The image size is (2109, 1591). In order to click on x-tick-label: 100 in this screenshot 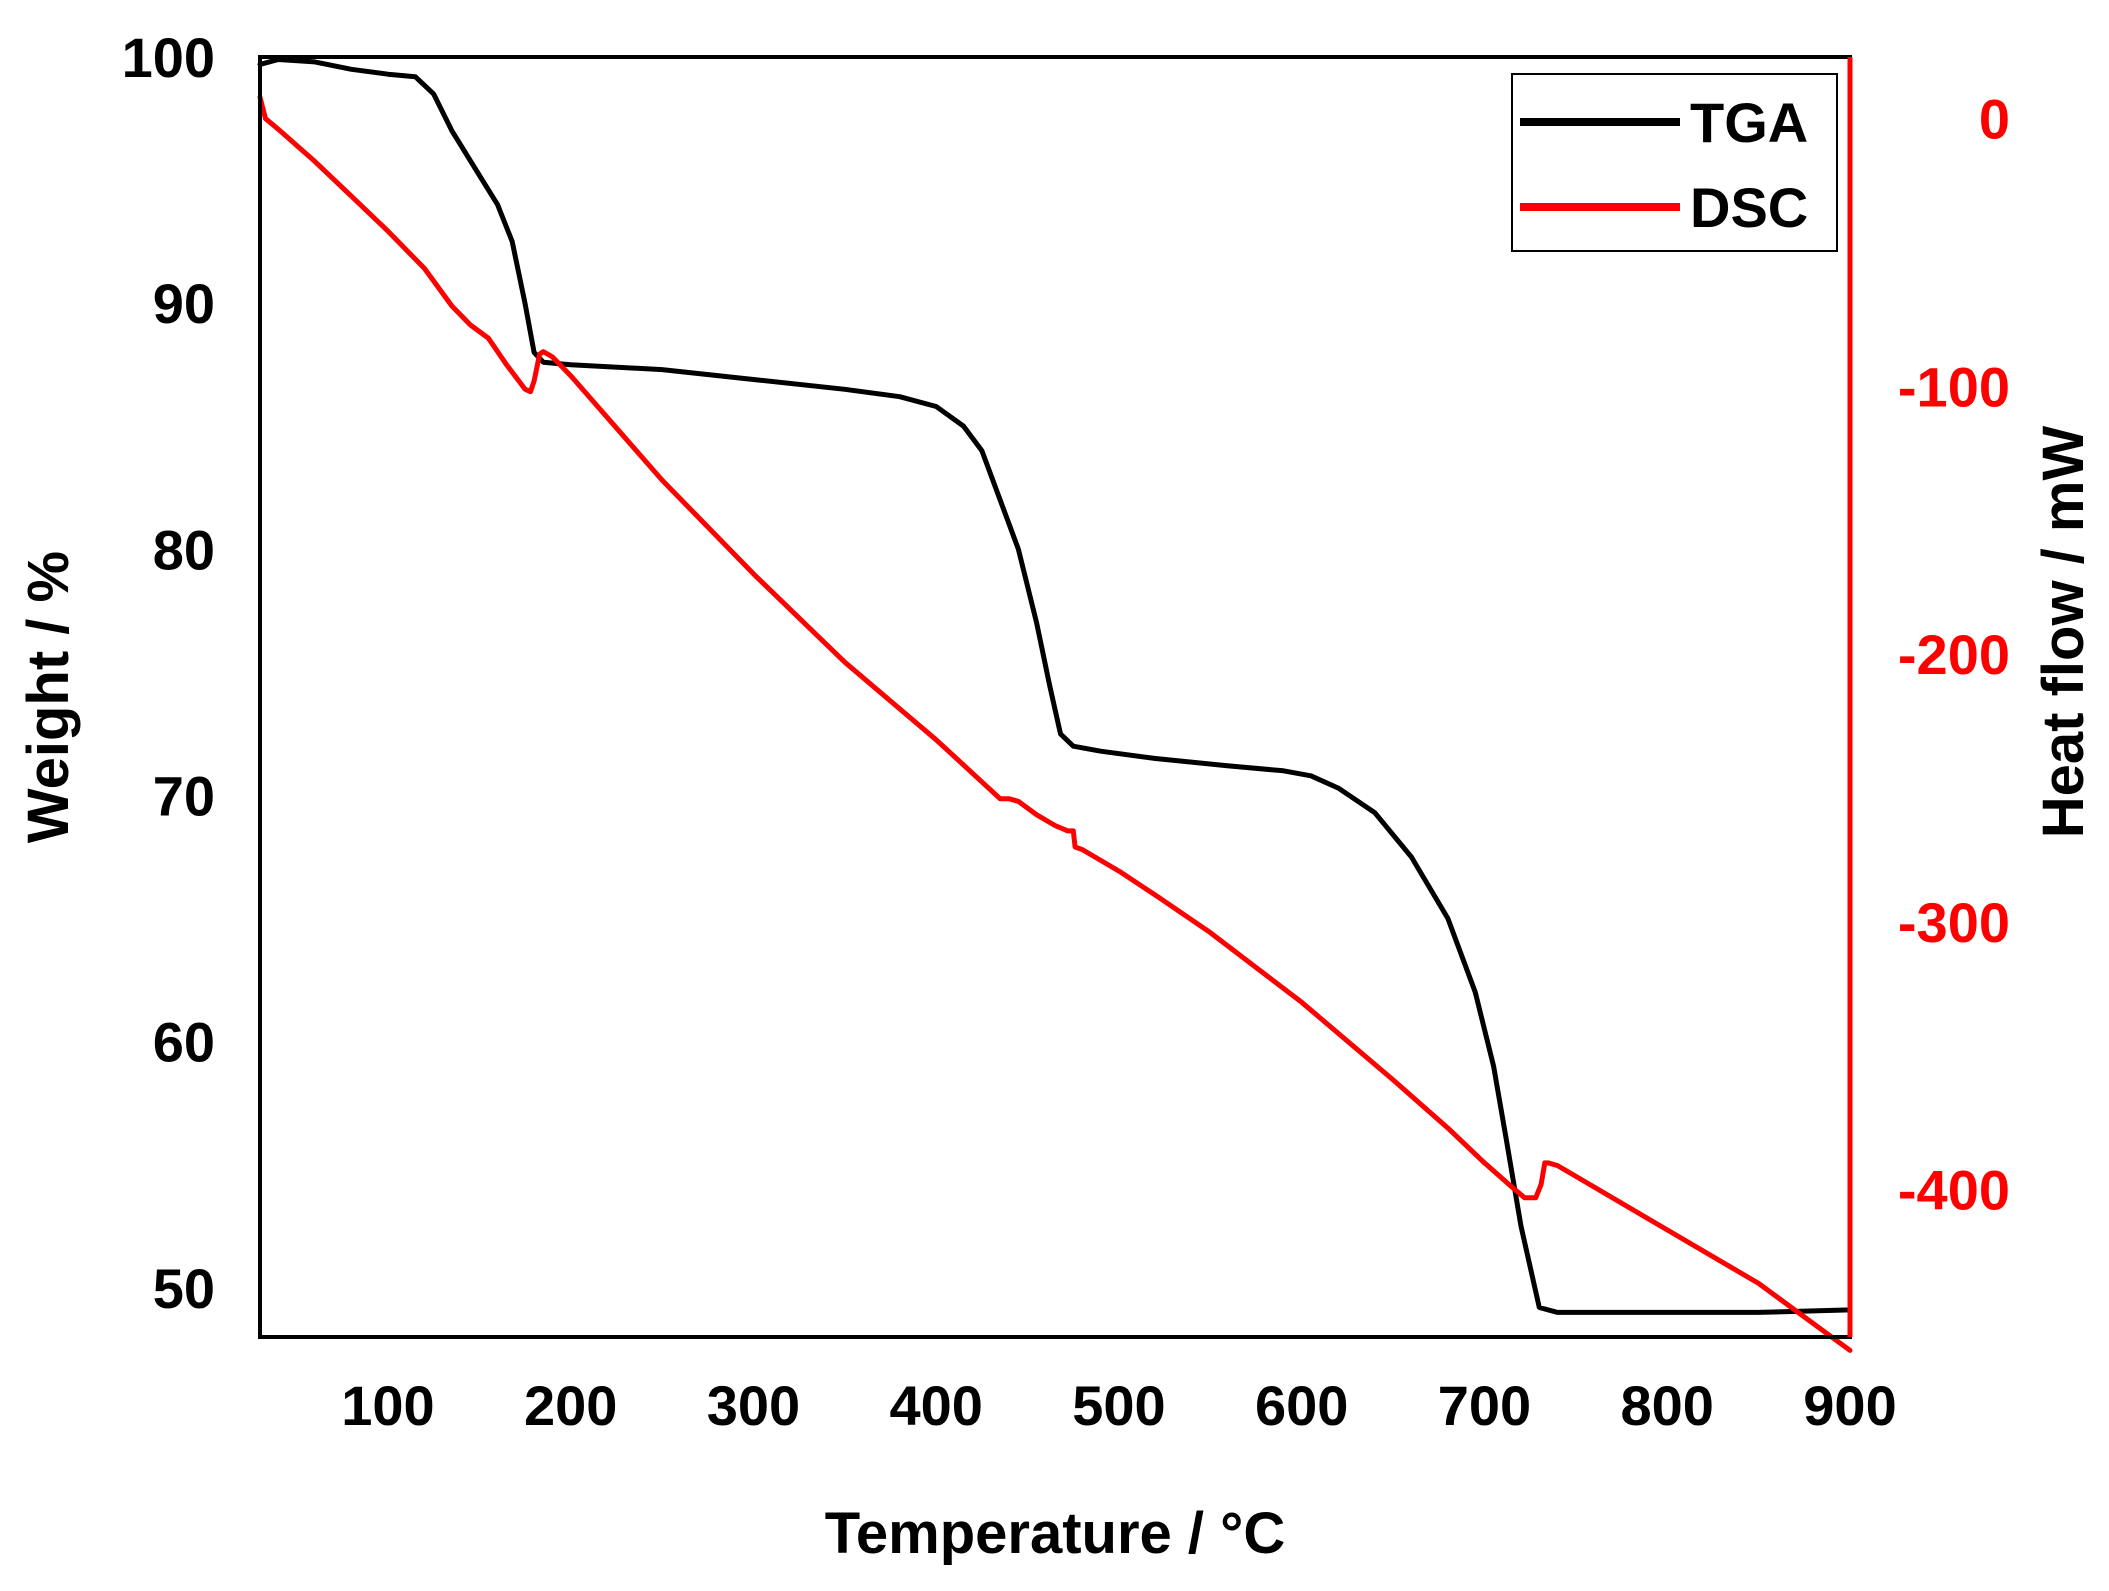, I will do `click(387, 1405)`.